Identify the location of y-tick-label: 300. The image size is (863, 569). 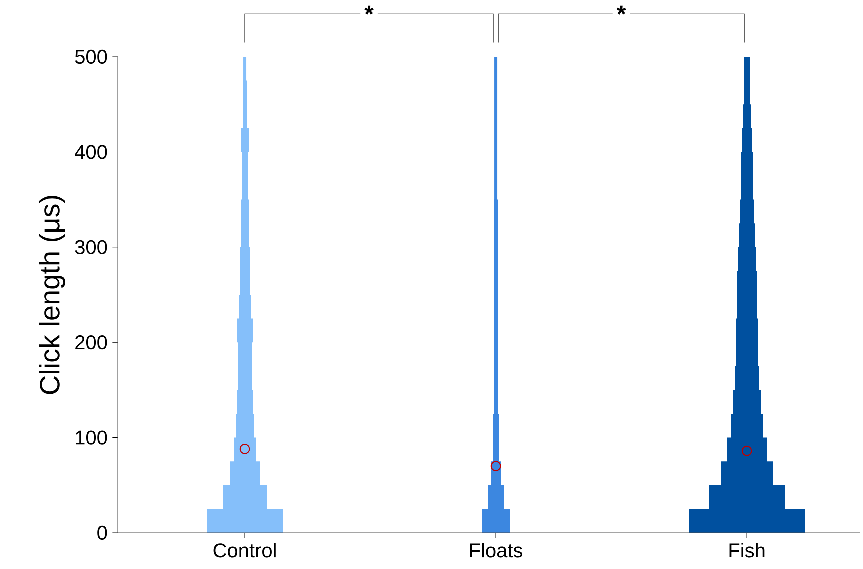
(91, 247).